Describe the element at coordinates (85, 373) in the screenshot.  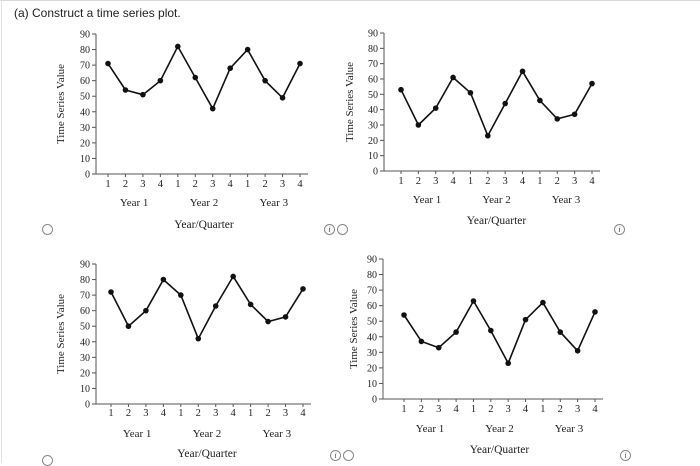
I see `y-tick-label: 20` at that location.